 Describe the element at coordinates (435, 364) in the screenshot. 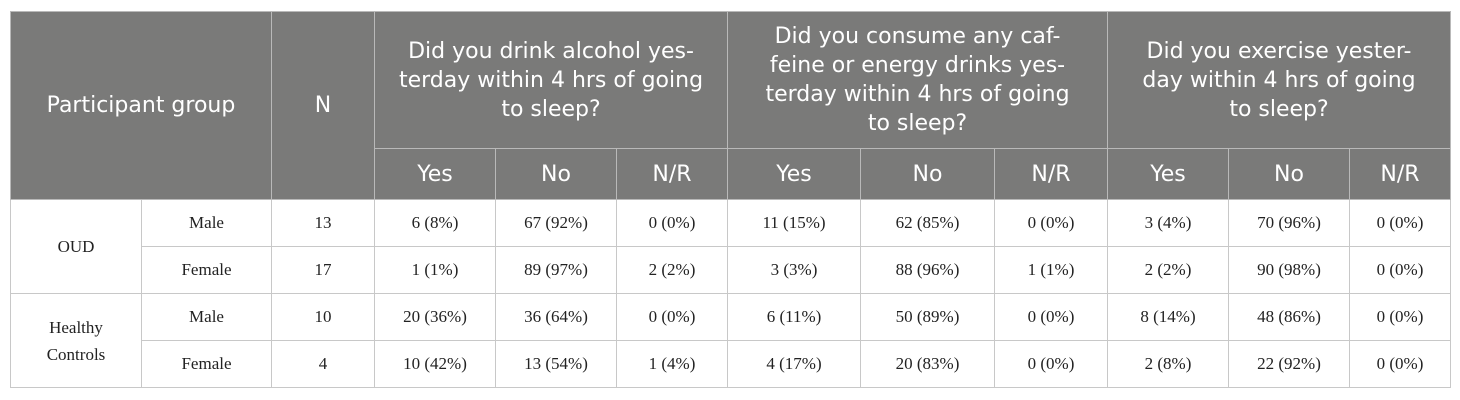

I see `alcohol-yes-cell: 10 (42%)` at that location.